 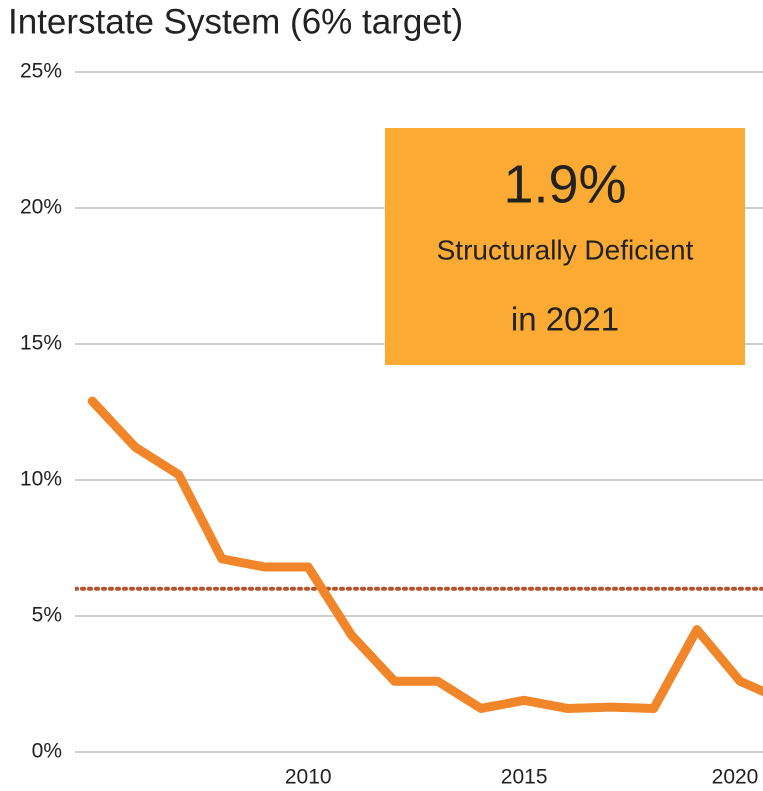 I want to click on y-tick-label: 5%, so click(x=47, y=615).